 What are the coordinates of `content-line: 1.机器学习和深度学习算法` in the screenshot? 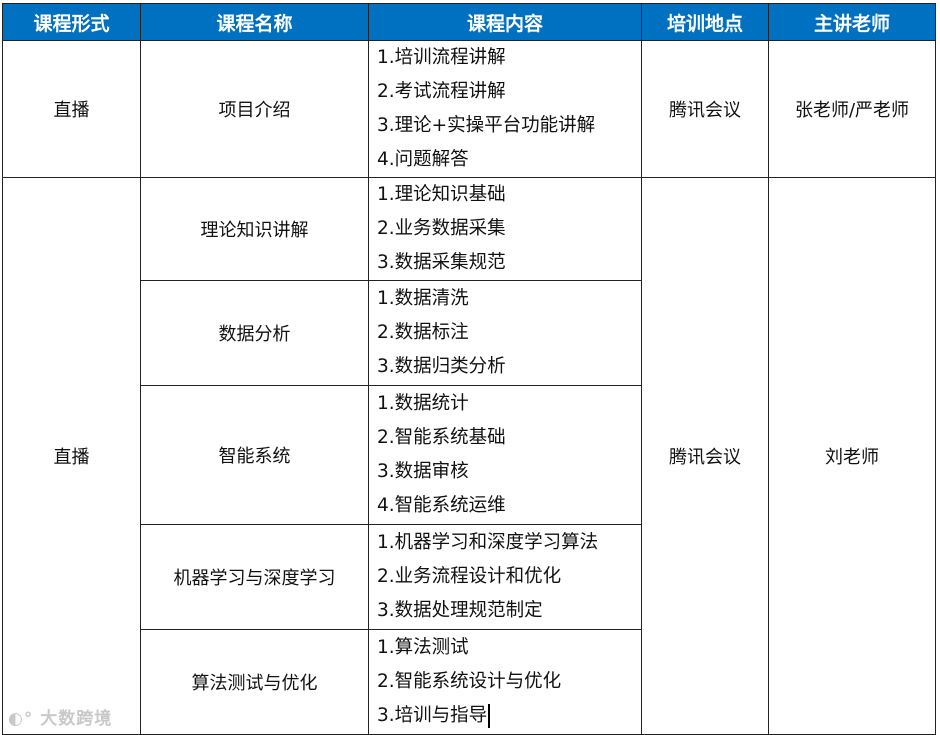 It's located at (488, 542).